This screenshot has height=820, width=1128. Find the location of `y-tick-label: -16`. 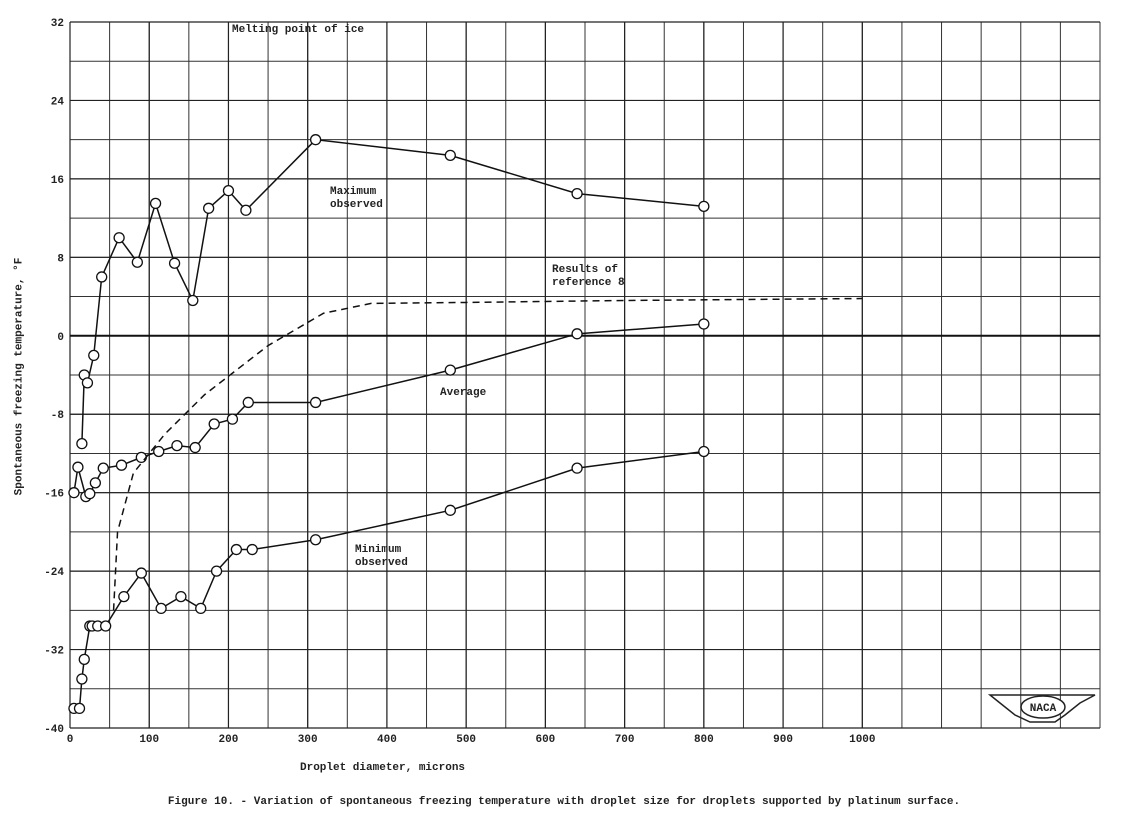

y-tick-label: -16 is located at coordinates (54, 495).